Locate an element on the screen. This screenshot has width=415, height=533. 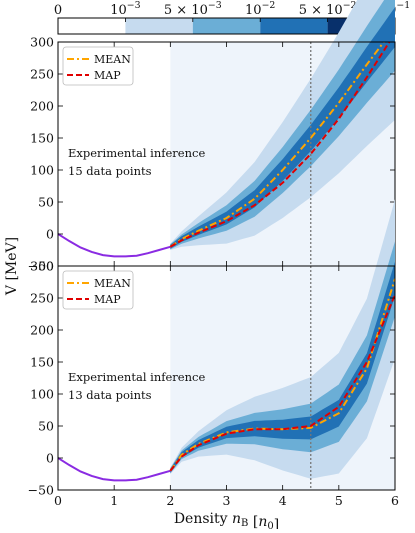
x-tick-label: 5 is located at coordinates (339, 500).